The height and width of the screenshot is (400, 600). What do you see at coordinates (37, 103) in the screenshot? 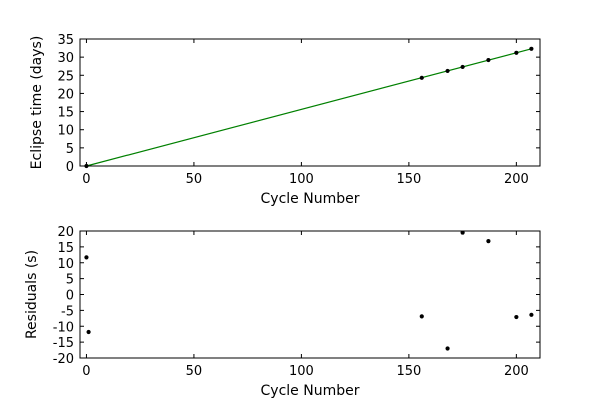
I see `y-axis-label: Eclipse time (days)` at bounding box center [37, 103].